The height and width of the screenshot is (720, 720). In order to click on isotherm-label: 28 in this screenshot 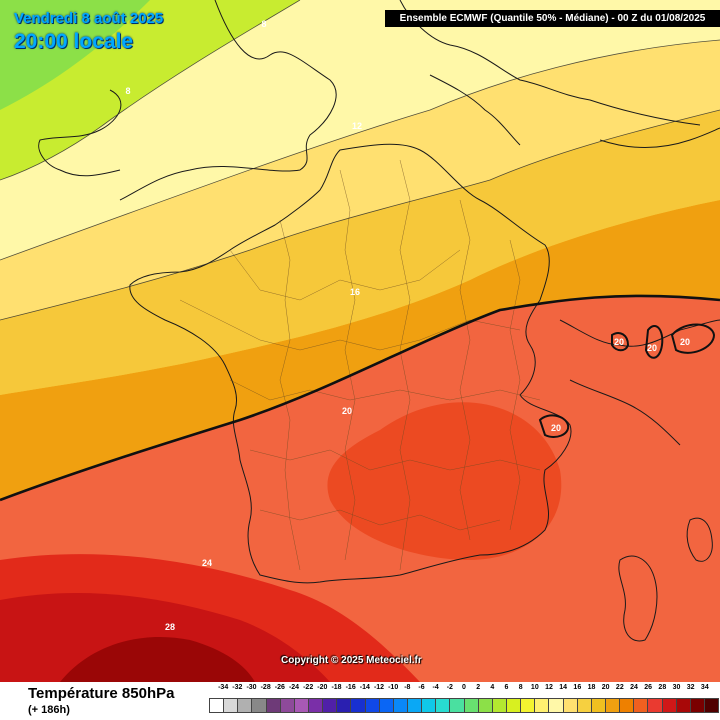, I will do `click(170, 627)`.